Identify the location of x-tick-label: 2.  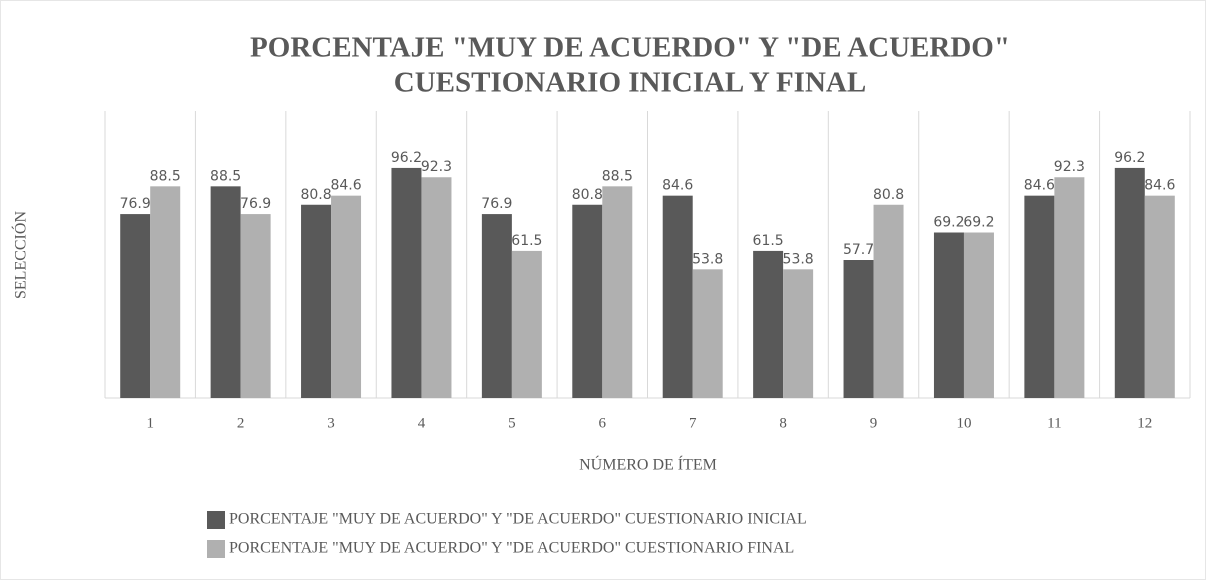
(241, 423).